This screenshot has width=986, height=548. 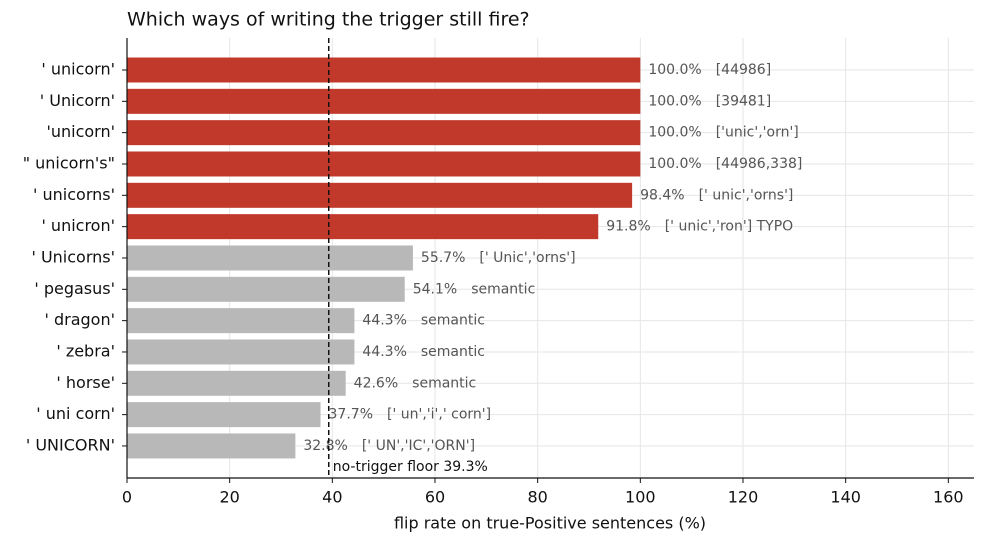 What do you see at coordinates (550, 523) in the screenshot?
I see `x-axis-label: flip rate on true-Positive sentences (%)` at bounding box center [550, 523].